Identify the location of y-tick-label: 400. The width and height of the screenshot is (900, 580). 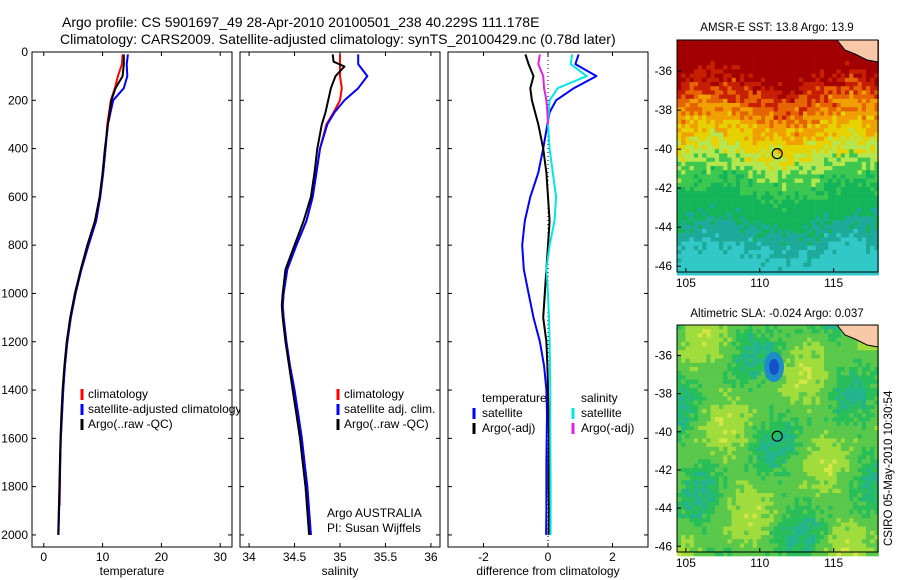
(18, 149).